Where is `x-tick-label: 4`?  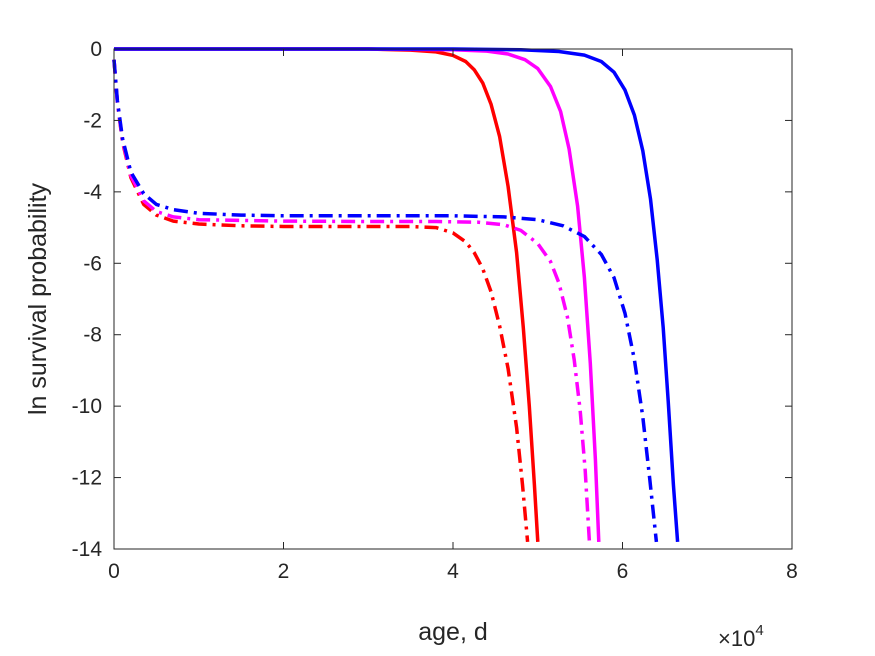
x-tick-label: 4 is located at coordinates (453, 571).